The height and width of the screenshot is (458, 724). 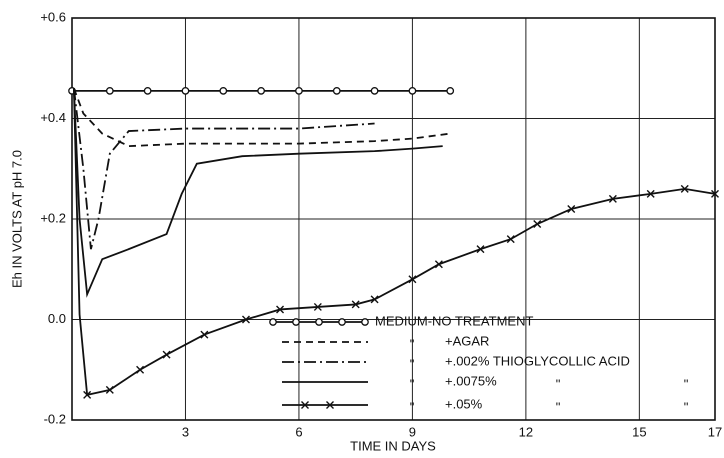 I want to click on x-tick-label: 9, so click(x=412, y=431).